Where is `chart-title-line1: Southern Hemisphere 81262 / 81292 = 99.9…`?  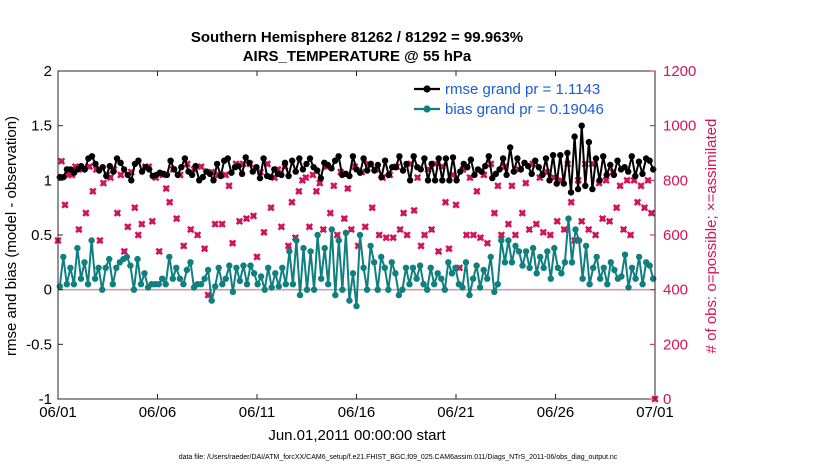
chart-title-line1: Southern Hemisphere 81262 / 81292 = 99.9… is located at coordinates (357, 37).